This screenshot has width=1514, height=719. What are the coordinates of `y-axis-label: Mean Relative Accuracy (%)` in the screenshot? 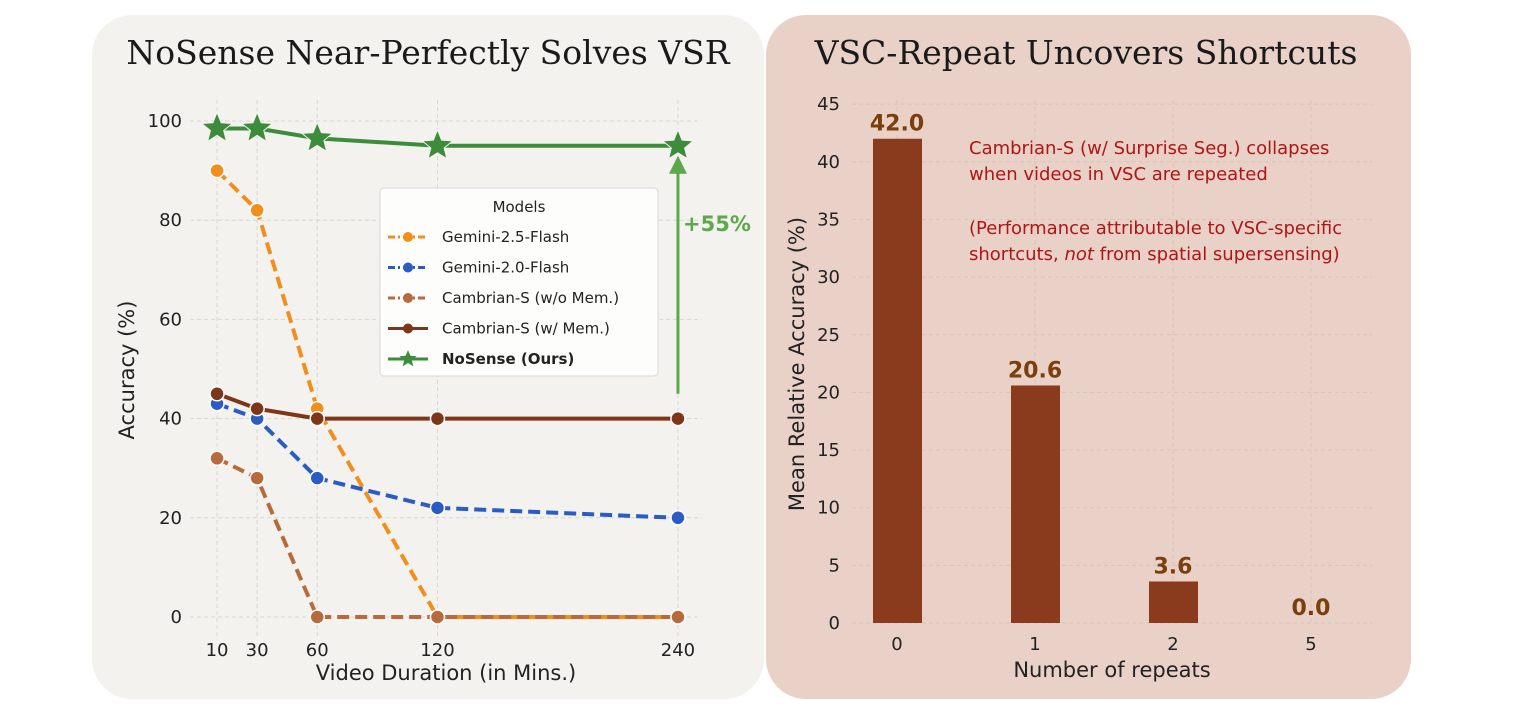 It's located at (797, 364).